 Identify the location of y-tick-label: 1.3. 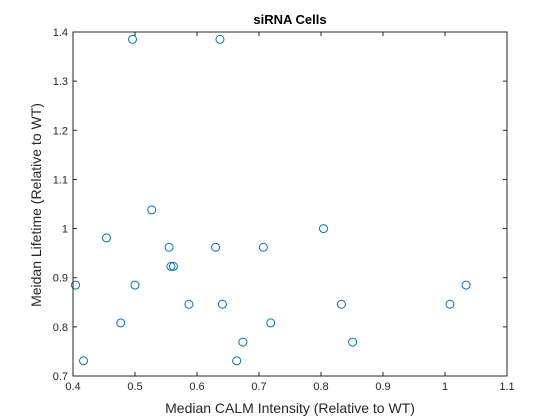
(60, 82).